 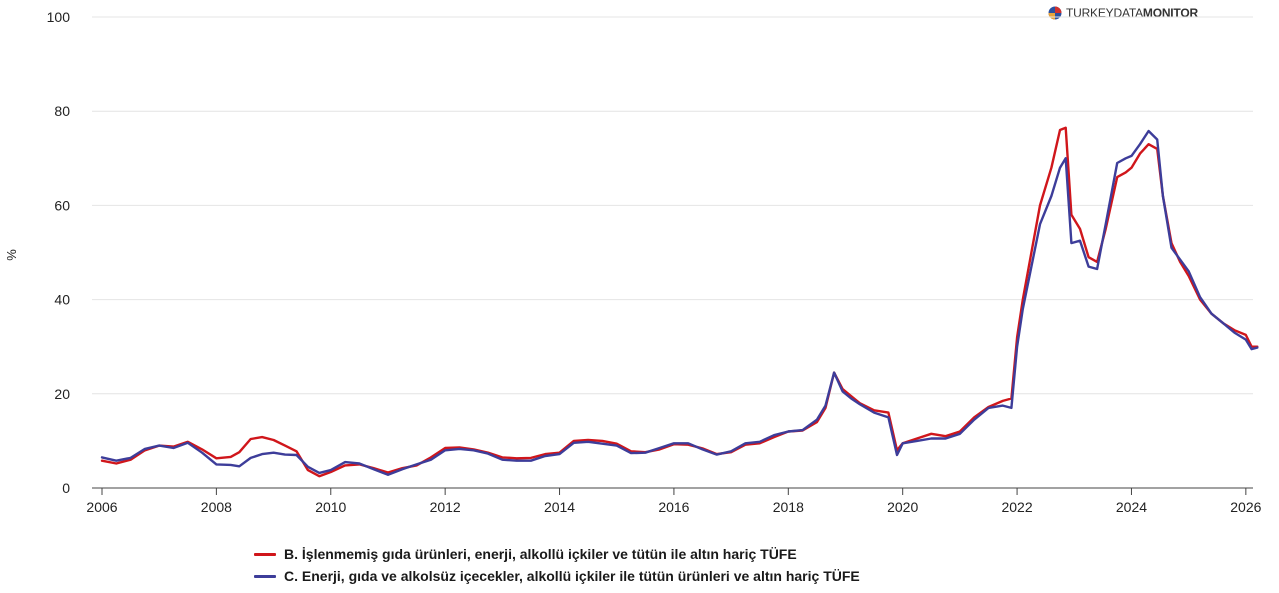 What do you see at coordinates (62, 205) in the screenshot?
I see `y-tick-label: 60` at bounding box center [62, 205].